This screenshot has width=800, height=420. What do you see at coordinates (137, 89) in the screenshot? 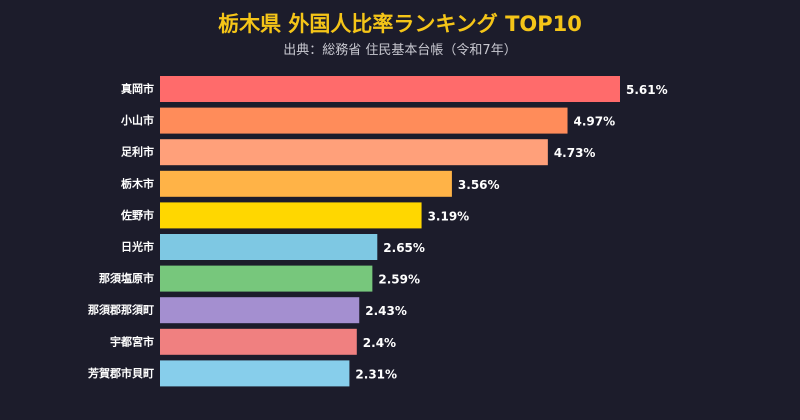
I see `category-label: 真岡市` at bounding box center [137, 89].